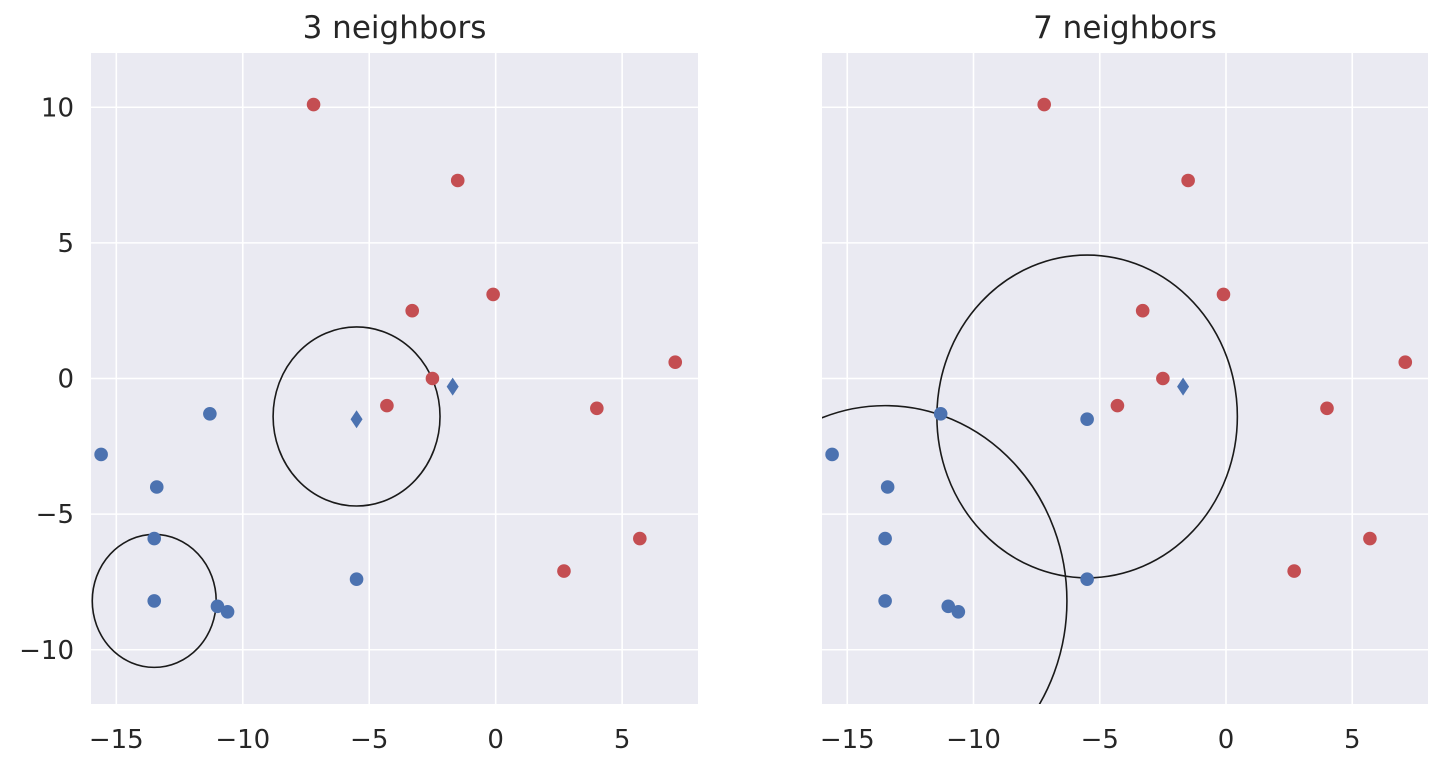 The width and height of the screenshot is (1442, 774). I want to click on y-tick-label: −5, so click(55, 515).